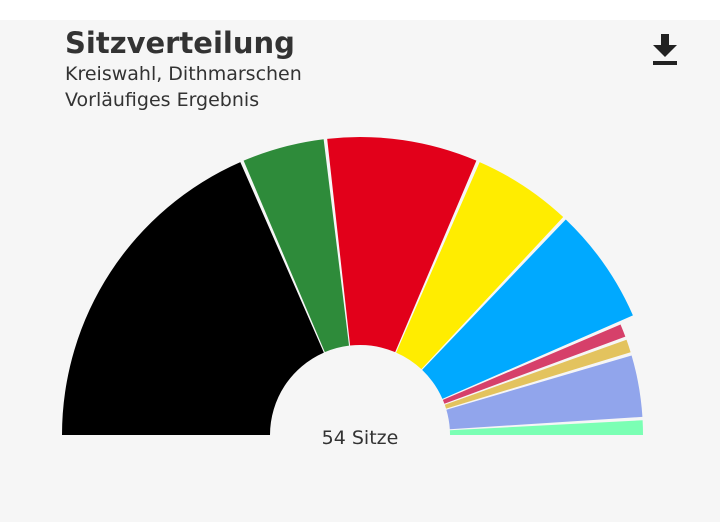  What do you see at coordinates (183, 74) in the screenshot?
I see `chart-subtitle-election: Kreiswahl, Dithmarschen` at bounding box center [183, 74].